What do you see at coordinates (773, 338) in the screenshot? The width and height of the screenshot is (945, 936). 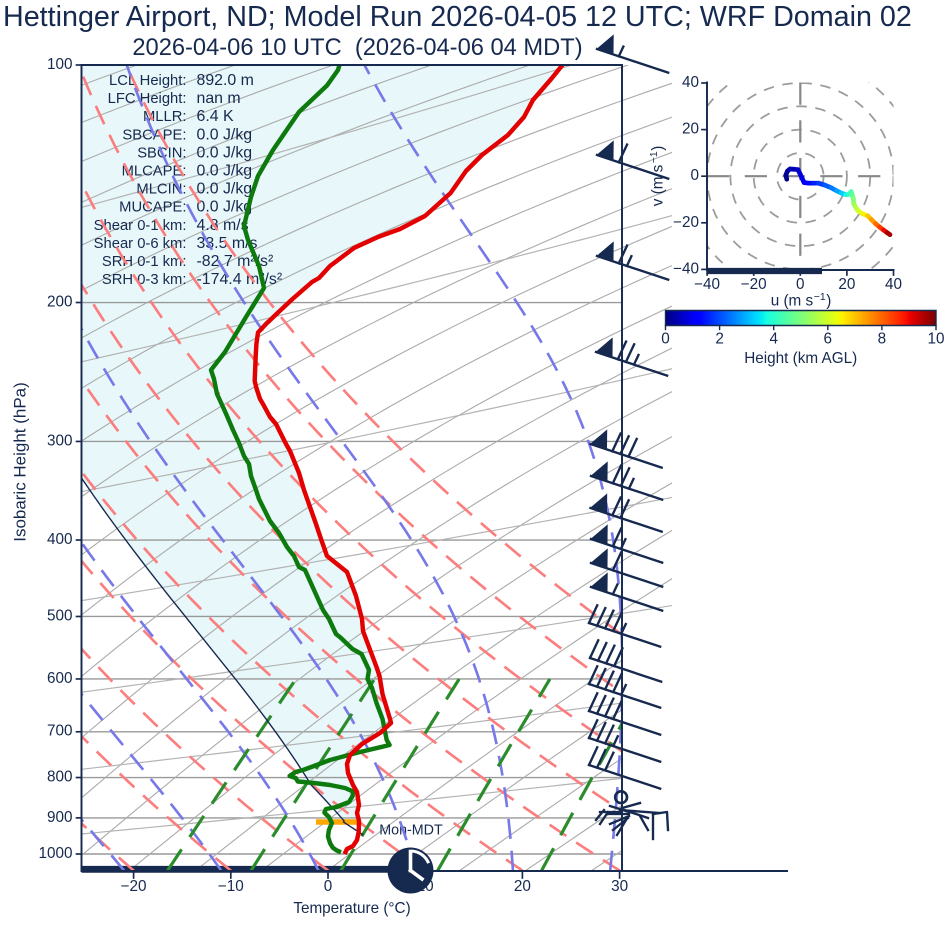 I see `svg-text: 4` at bounding box center [773, 338].